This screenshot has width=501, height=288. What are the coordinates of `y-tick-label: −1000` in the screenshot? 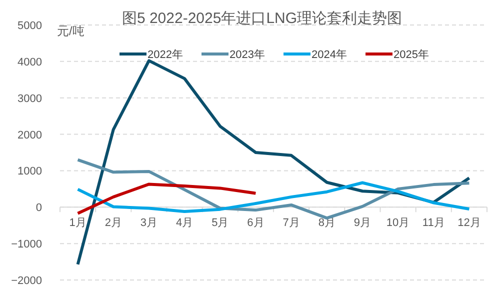 It's located at (26, 244).